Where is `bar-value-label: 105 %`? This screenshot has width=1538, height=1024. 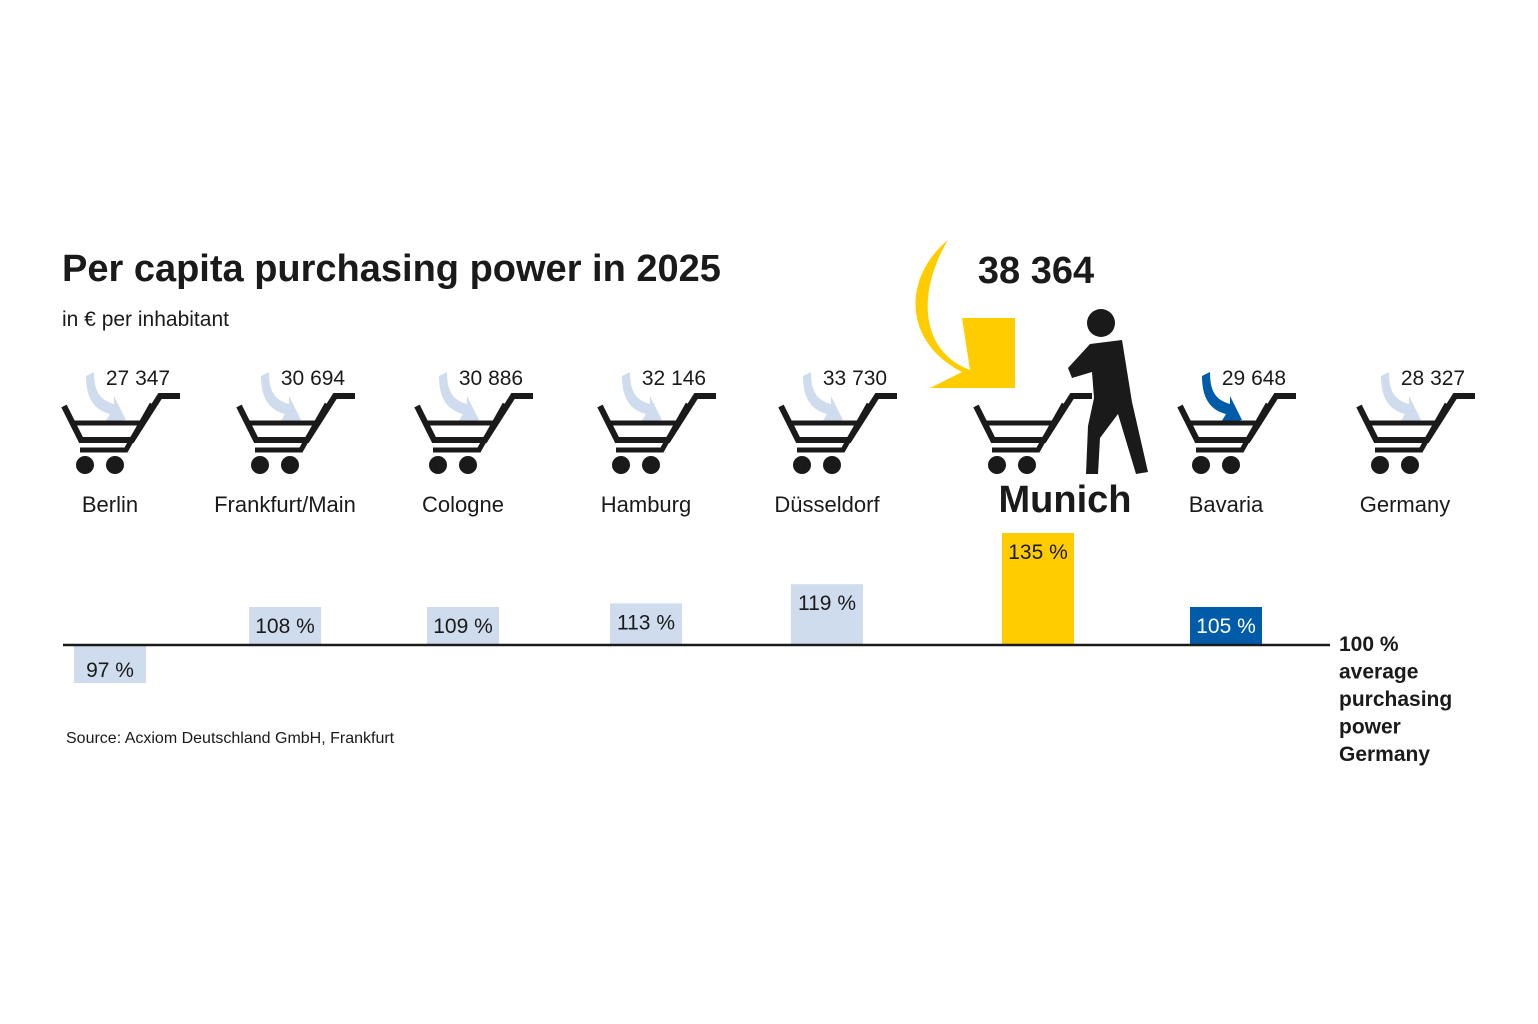
bar-value-label: 105 % is located at coordinates (1226, 626).